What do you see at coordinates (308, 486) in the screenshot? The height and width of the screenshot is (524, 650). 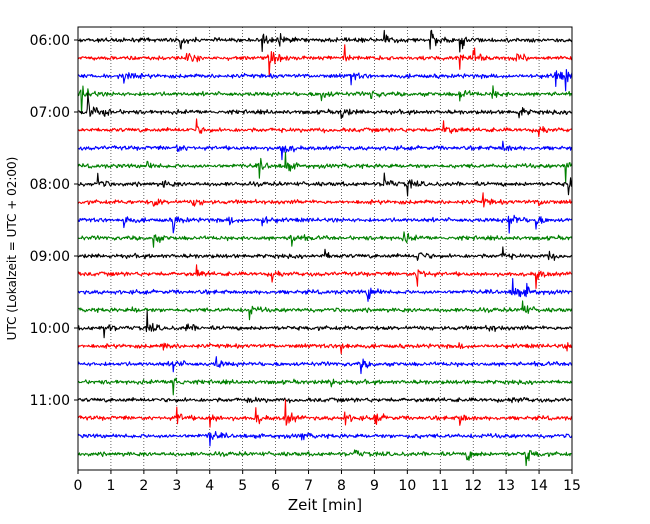 I see `x-tick-label: 7` at bounding box center [308, 486].